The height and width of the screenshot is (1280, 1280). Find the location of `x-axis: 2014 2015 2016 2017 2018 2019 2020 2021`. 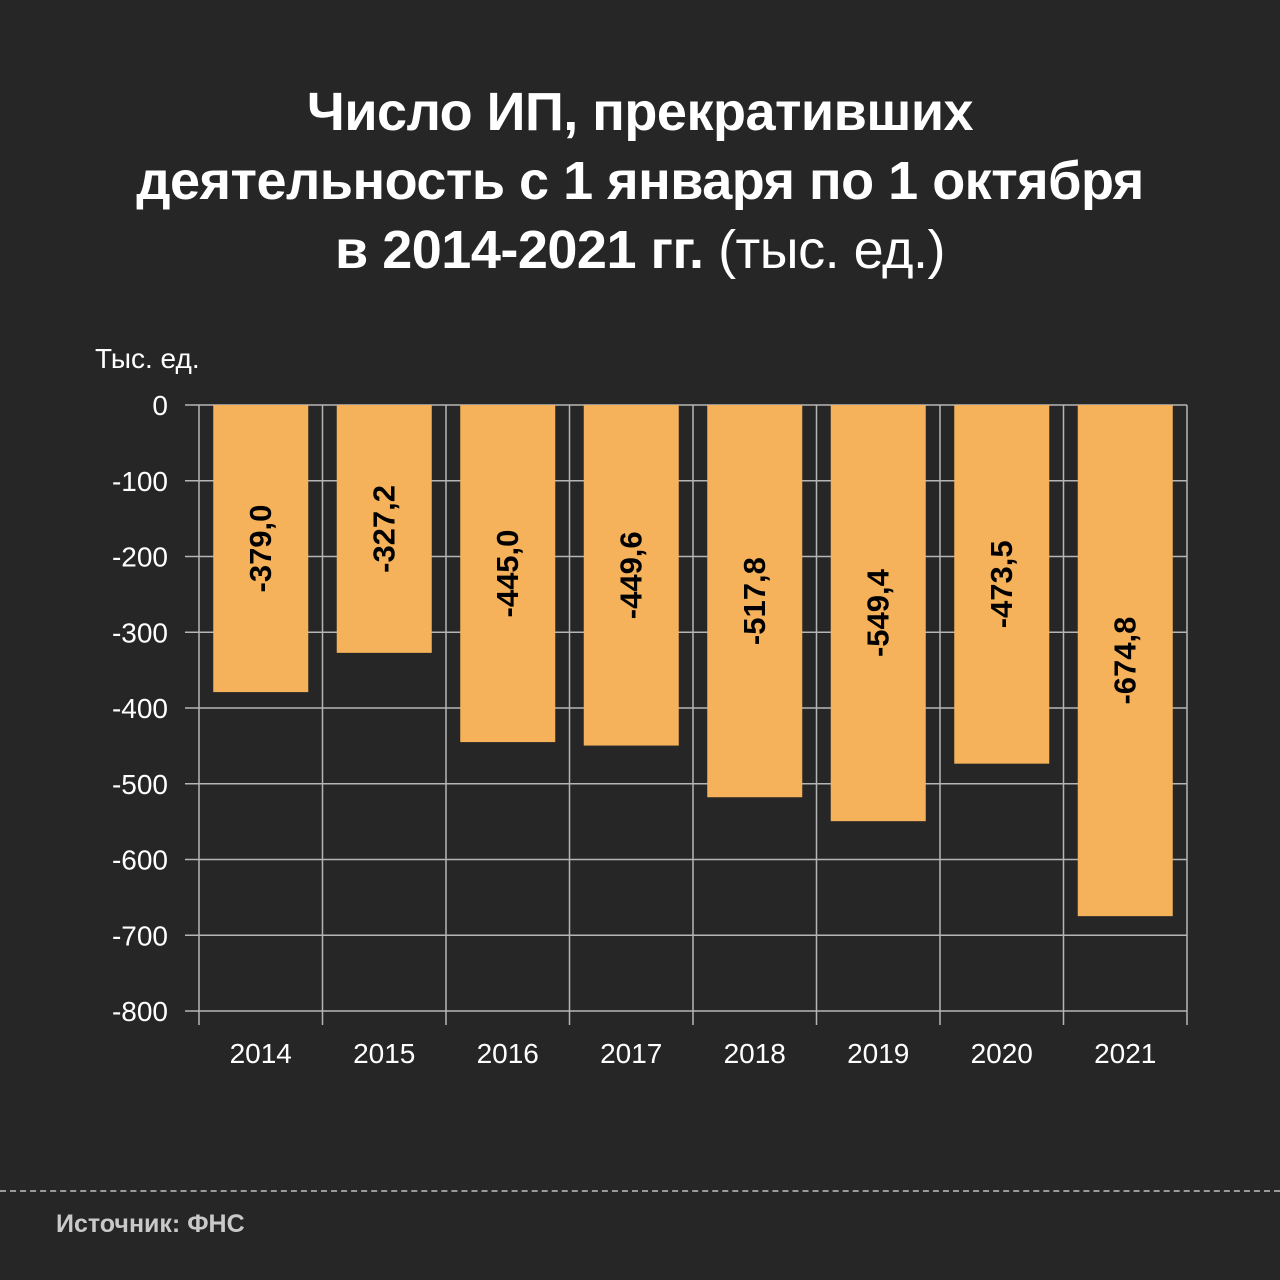

x-axis: 2014 2015 2016 2017 2018 2019 2020 2021 is located at coordinates (693, 1053).